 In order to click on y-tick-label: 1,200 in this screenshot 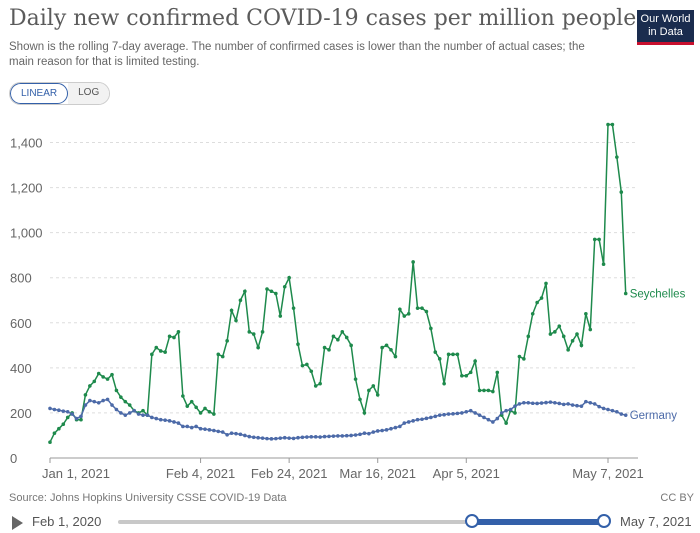, I will do `click(26, 188)`.